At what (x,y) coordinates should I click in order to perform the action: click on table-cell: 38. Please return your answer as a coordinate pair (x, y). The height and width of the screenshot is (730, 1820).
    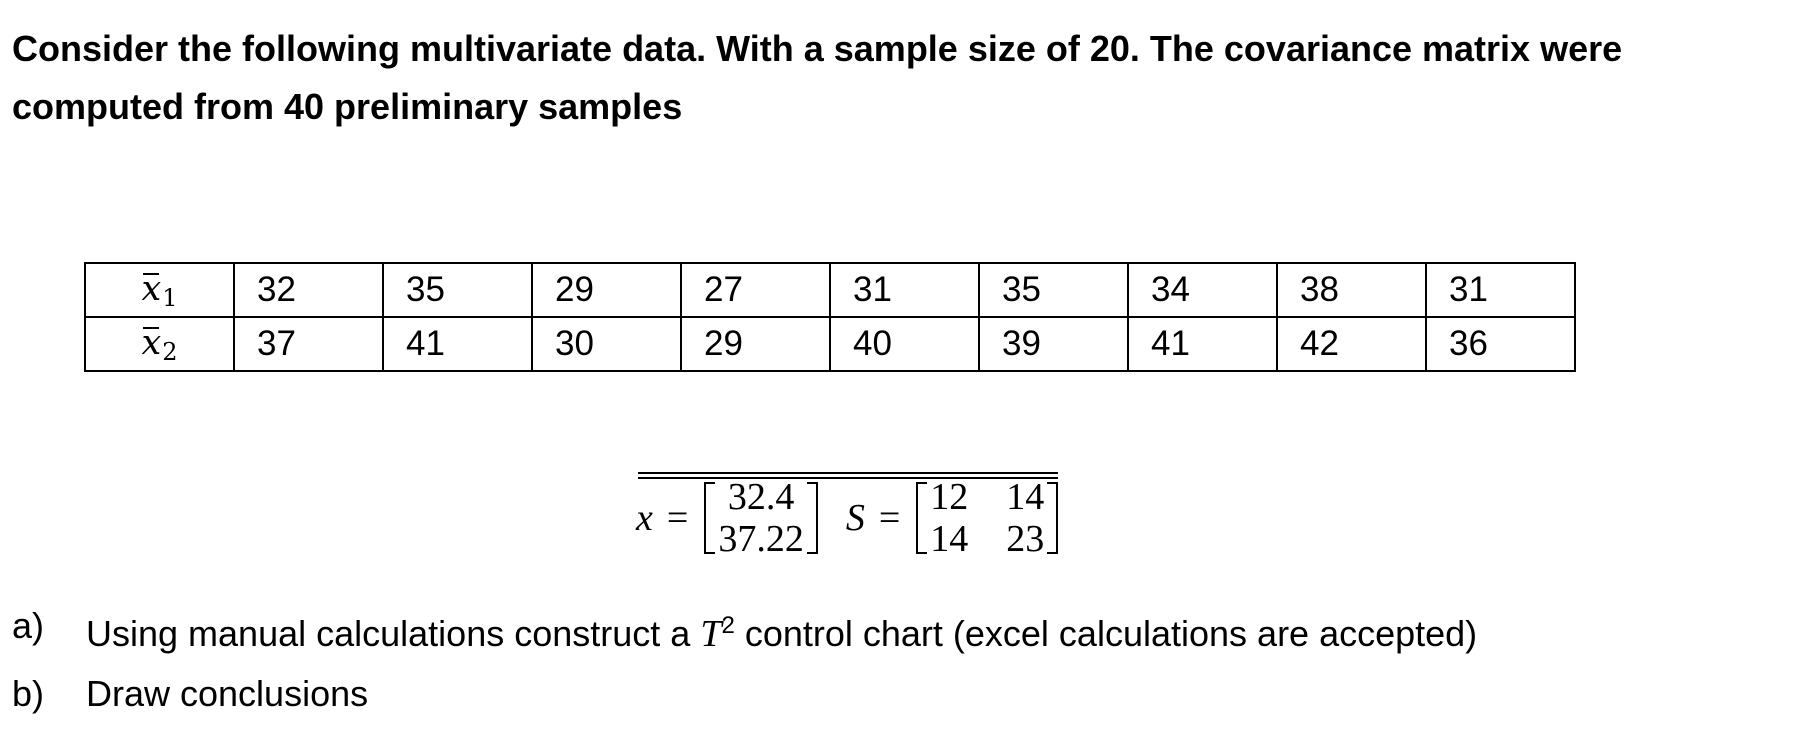
    Looking at the image, I should click on (1351, 290).